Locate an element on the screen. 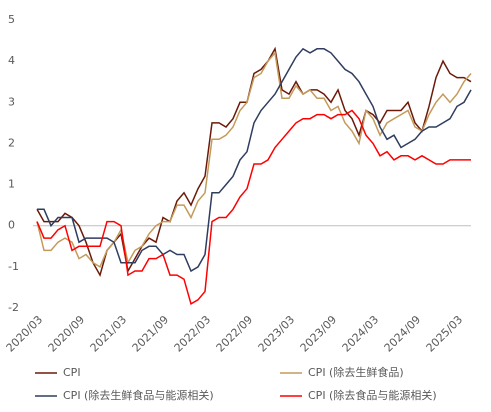 This screenshot has width=491, height=412. legend-label: CPI (除去生鲜食品) is located at coordinates (356, 372).